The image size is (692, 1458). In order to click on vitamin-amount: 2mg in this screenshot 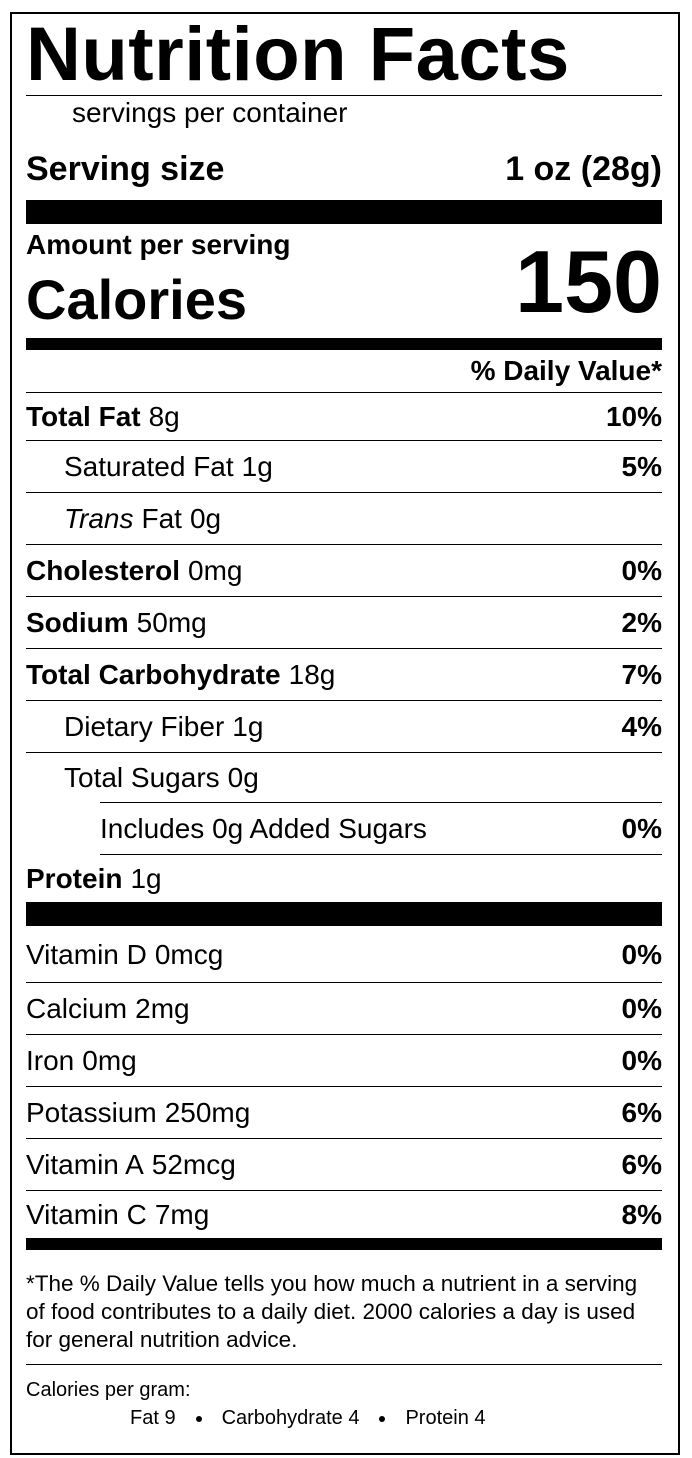, I will do `click(162, 1008)`.